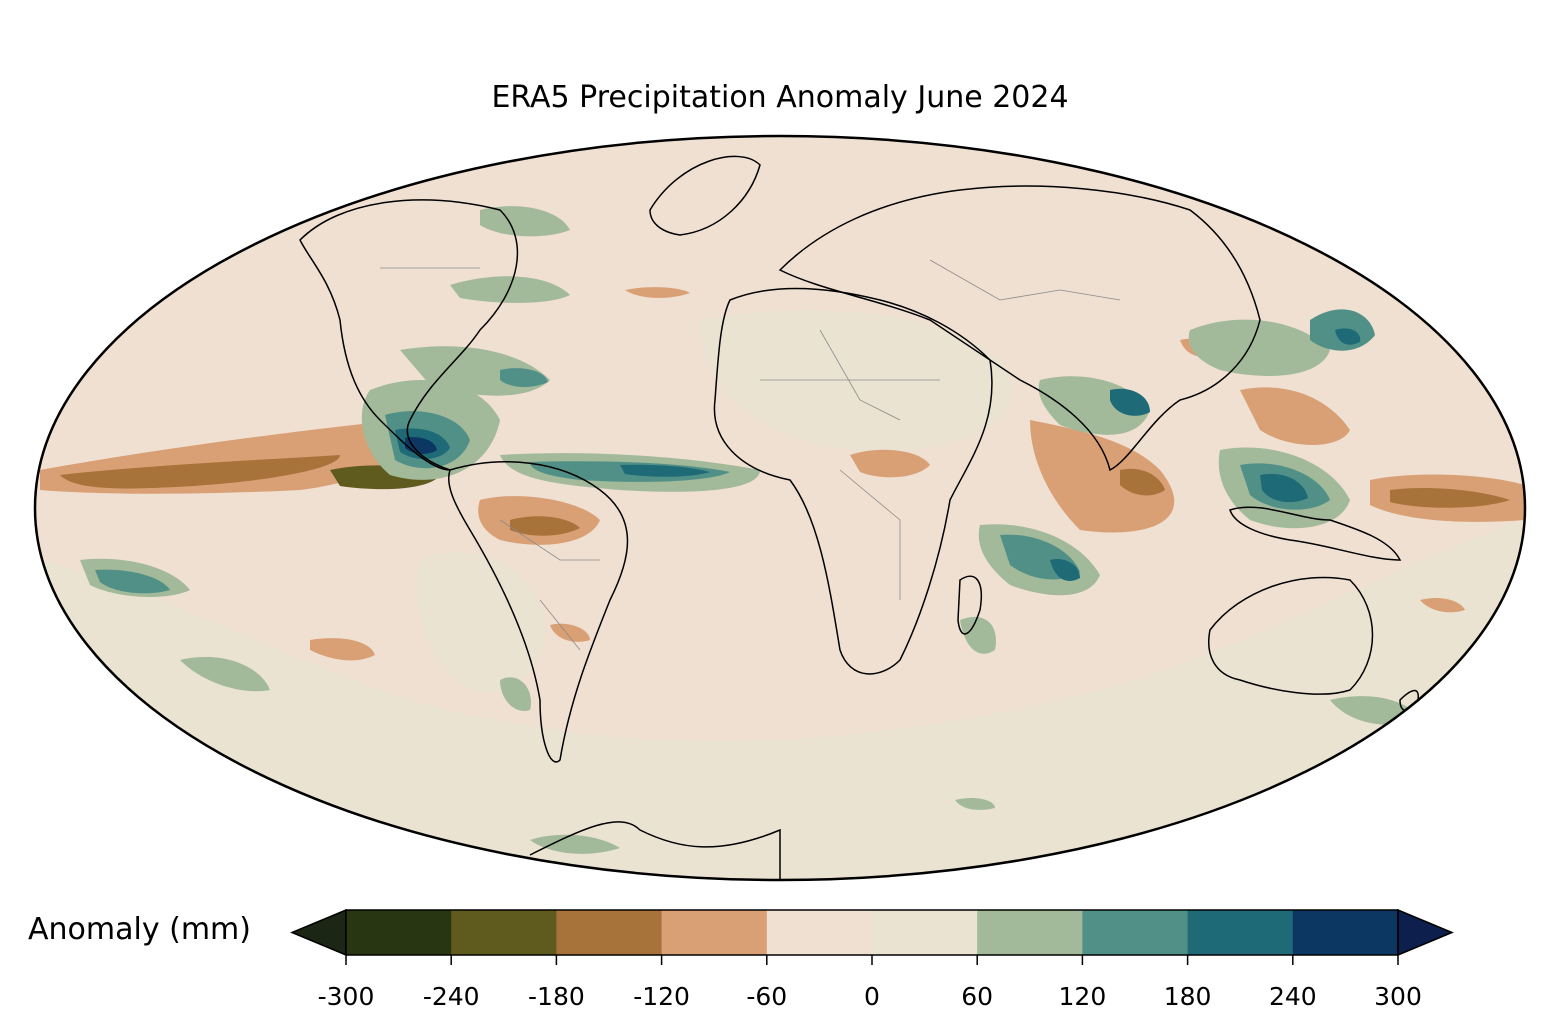 Image resolution: width=1560 pixels, height=1031 pixels. I want to click on colorbar-tick-label: -180, so click(556, 996).